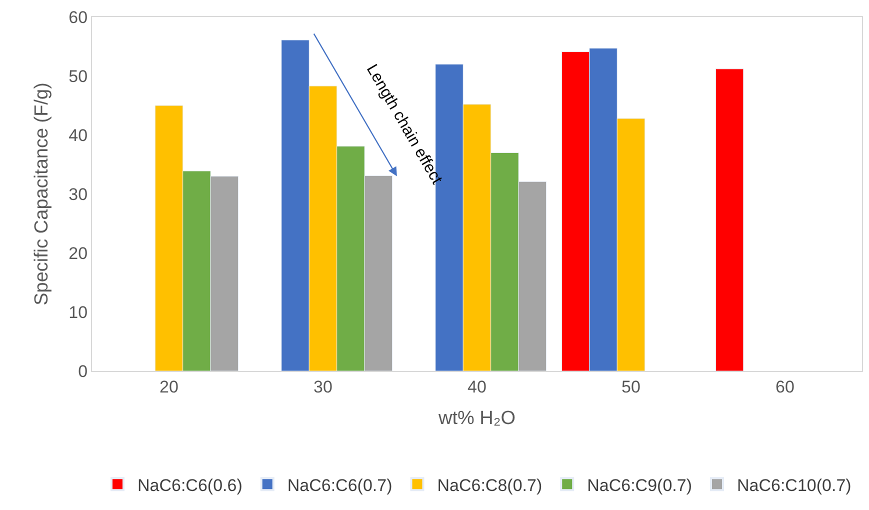 The width and height of the screenshot is (869, 510). Describe the element at coordinates (785, 386) in the screenshot. I see `x-tick-label: 60` at that location.